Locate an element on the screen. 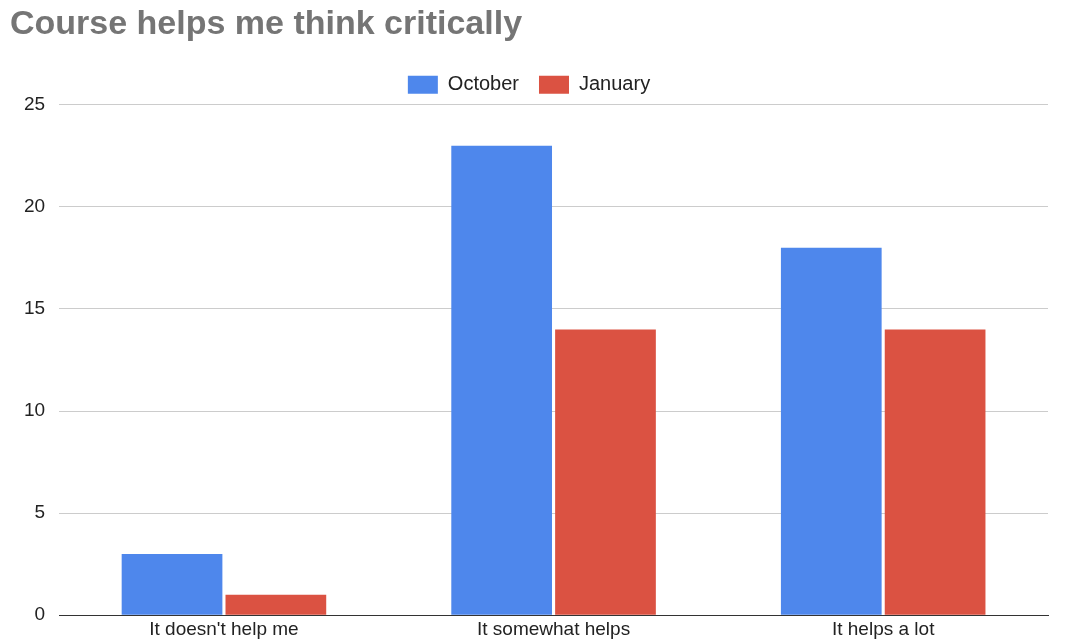 The width and height of the screenshot is (1068, 644). y-tick-label: 10 is located at coordinates (34, 410).